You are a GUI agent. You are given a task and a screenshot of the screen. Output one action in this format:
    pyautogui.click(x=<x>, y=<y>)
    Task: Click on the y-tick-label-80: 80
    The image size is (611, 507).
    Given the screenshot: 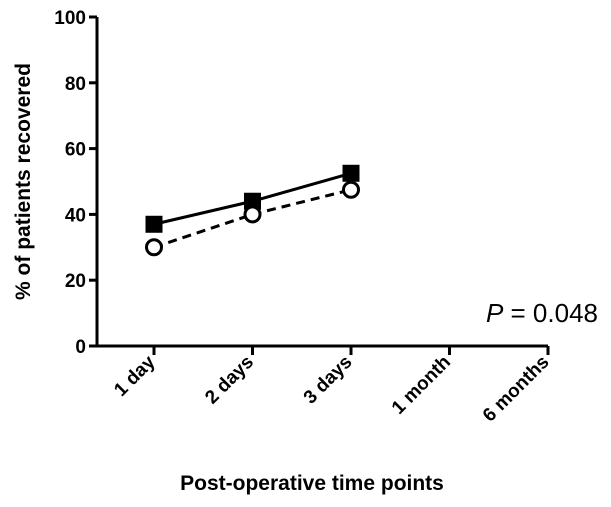 What is the action you would take?
    pyautogui.click(x=75, y=84)
    